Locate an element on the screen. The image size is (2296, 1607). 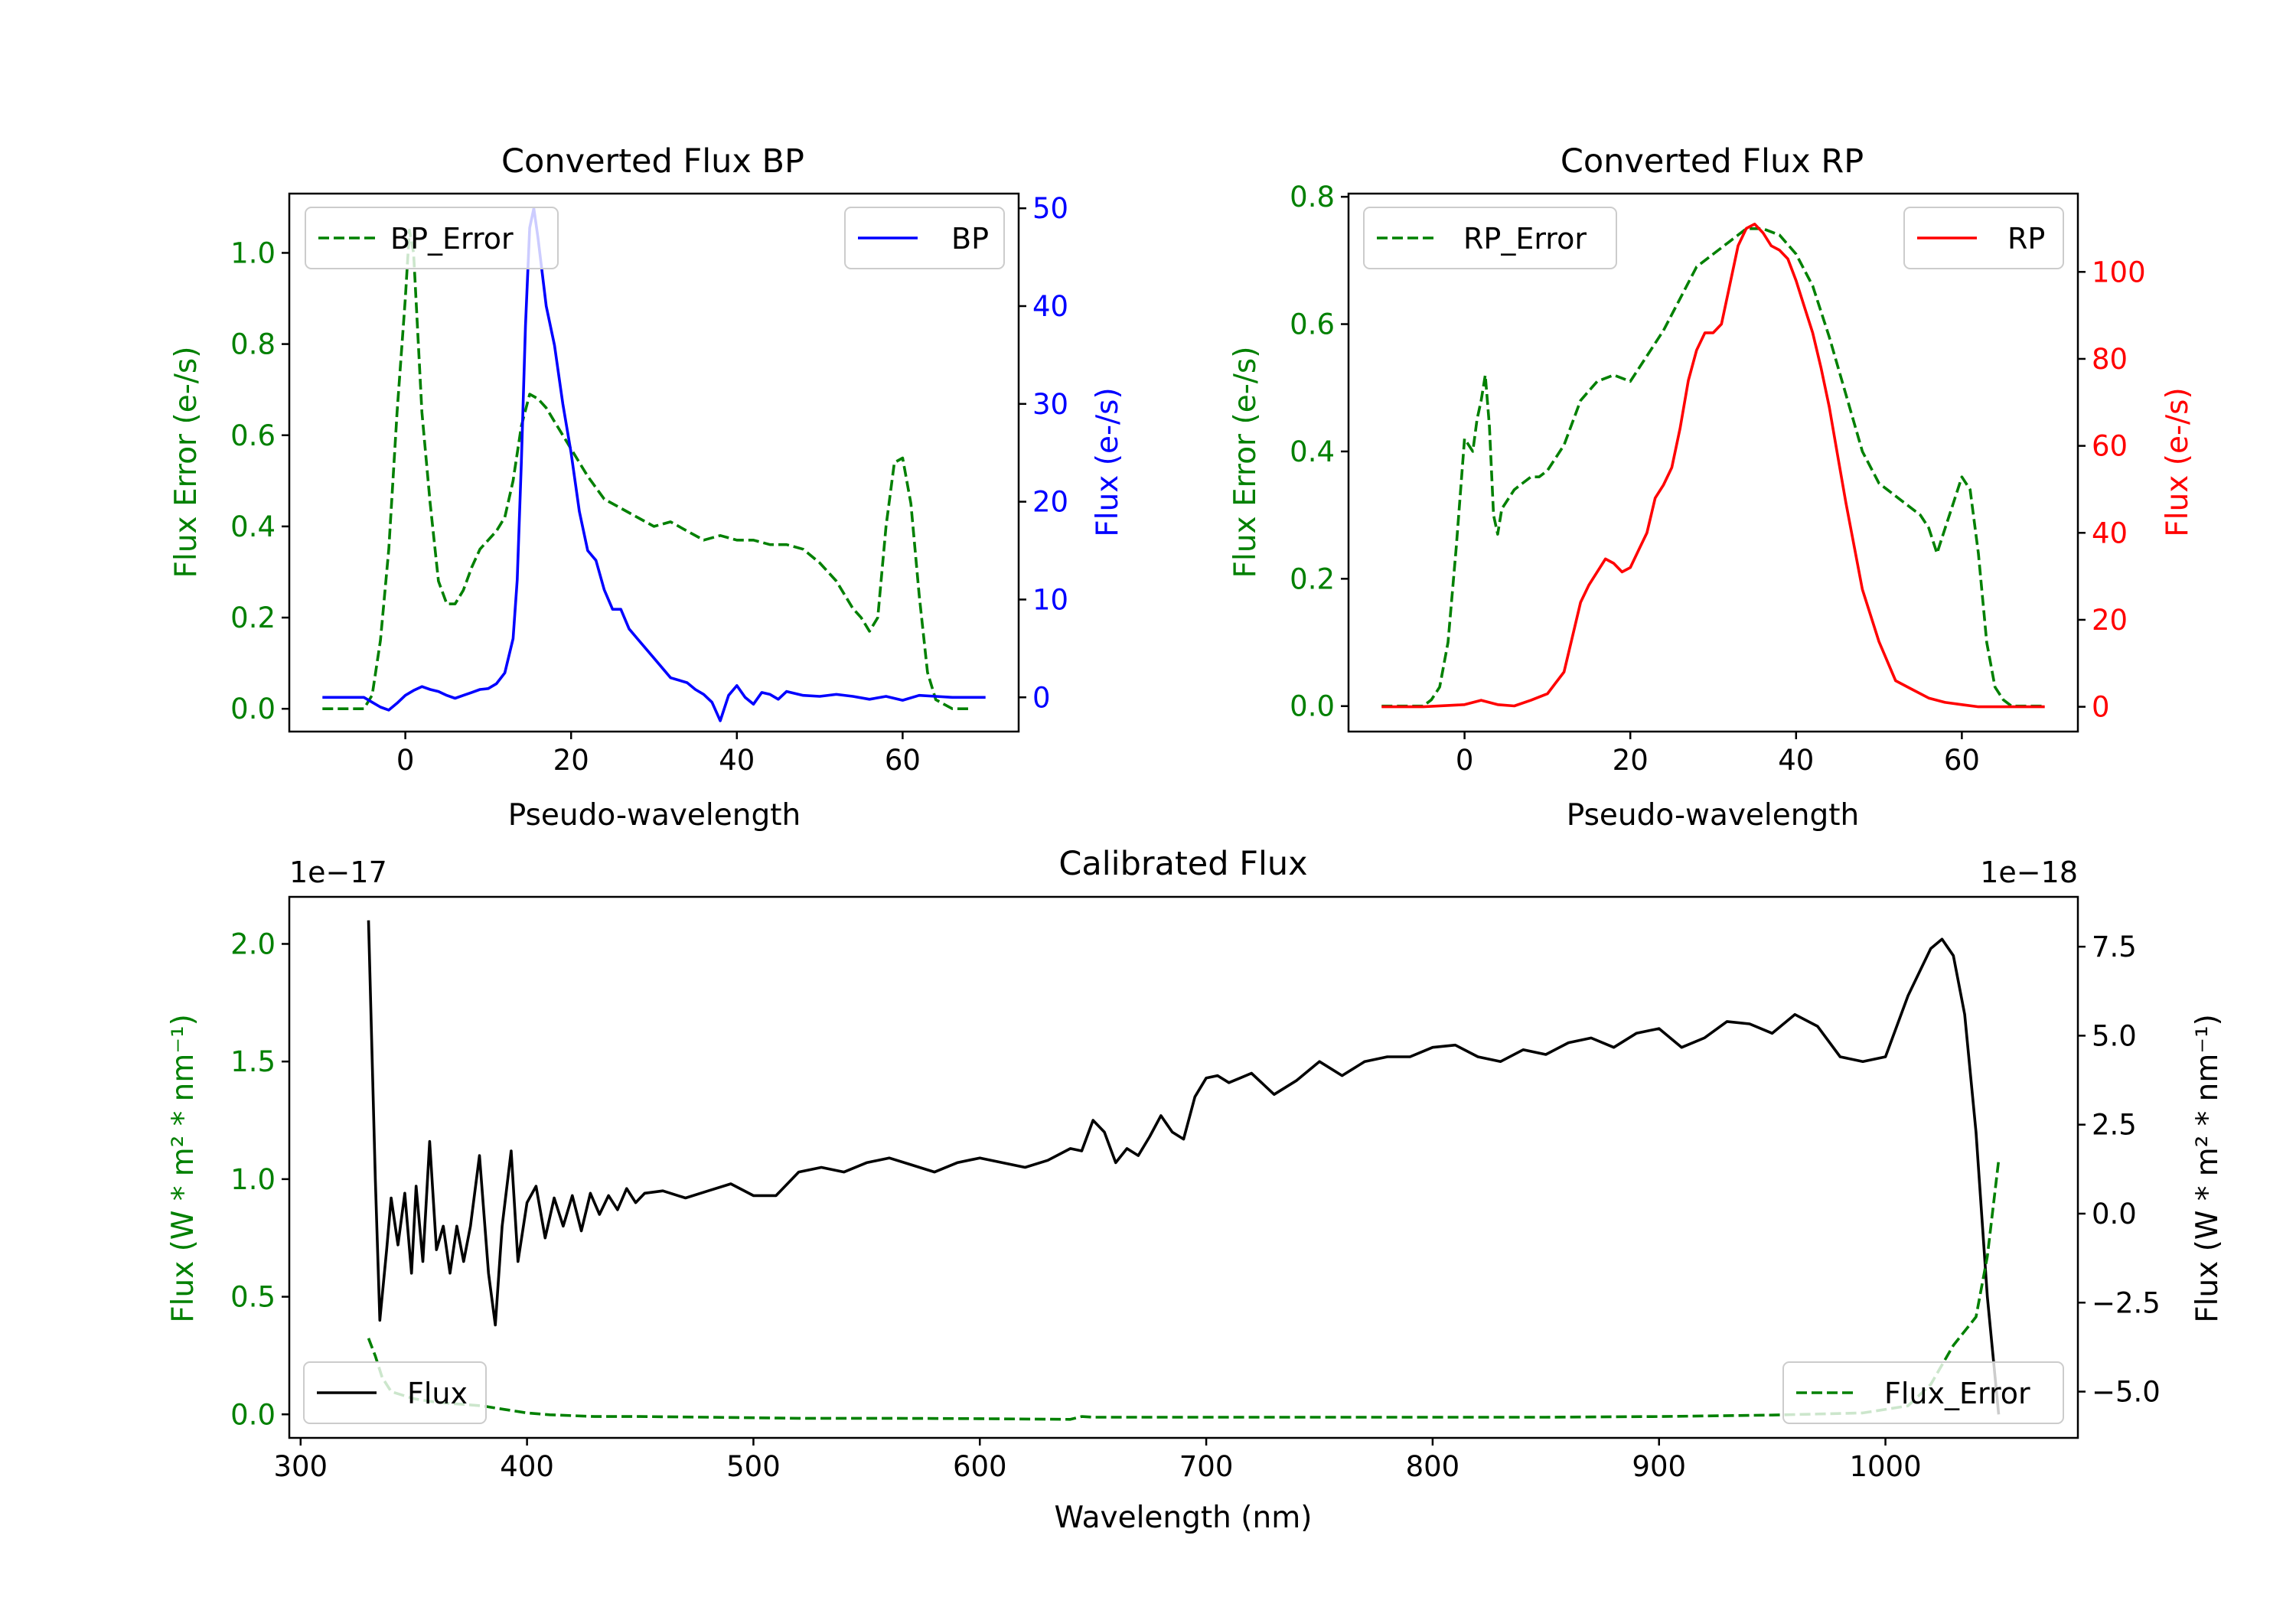
left-y-tick-label: 1.5 is located at coordinates (253, 1061).